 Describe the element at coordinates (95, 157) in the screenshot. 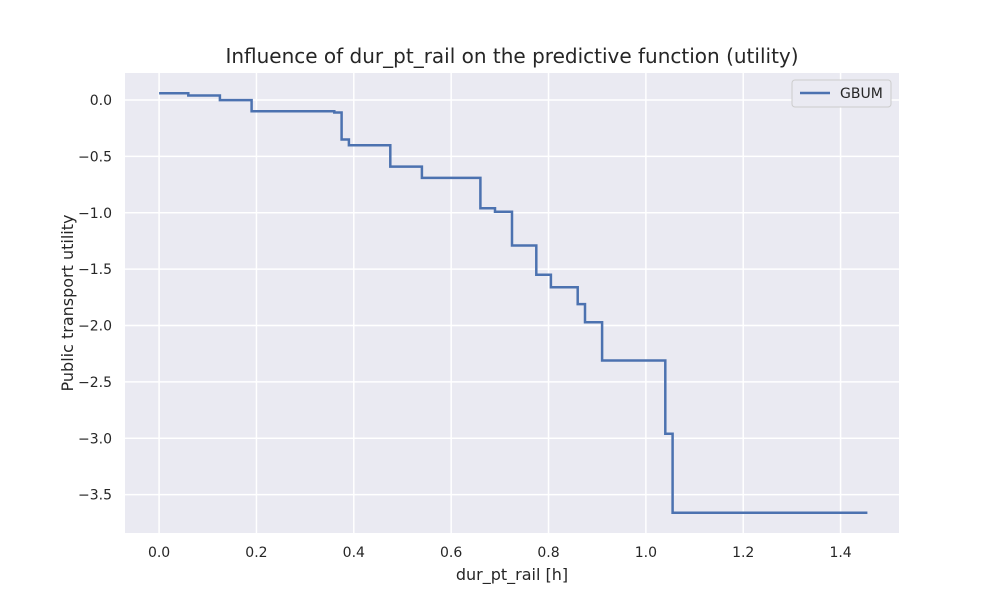

I see `y-tick-label: −0.5` at that location.